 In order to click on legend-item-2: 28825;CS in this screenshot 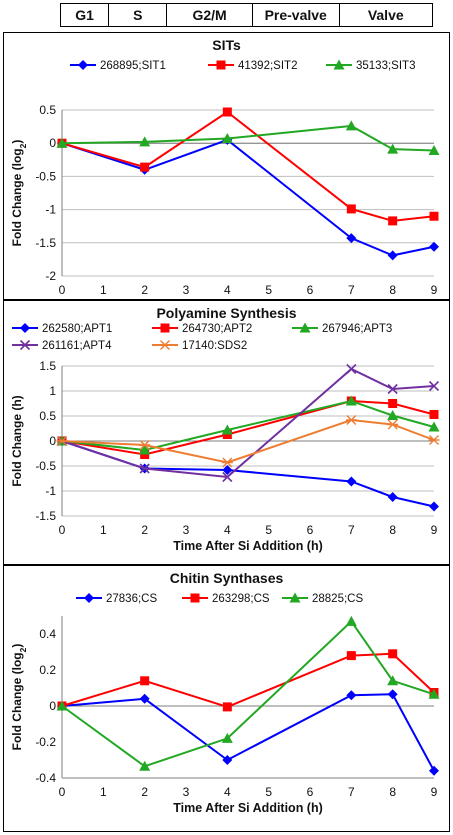, I will do `click(322, 598)`.